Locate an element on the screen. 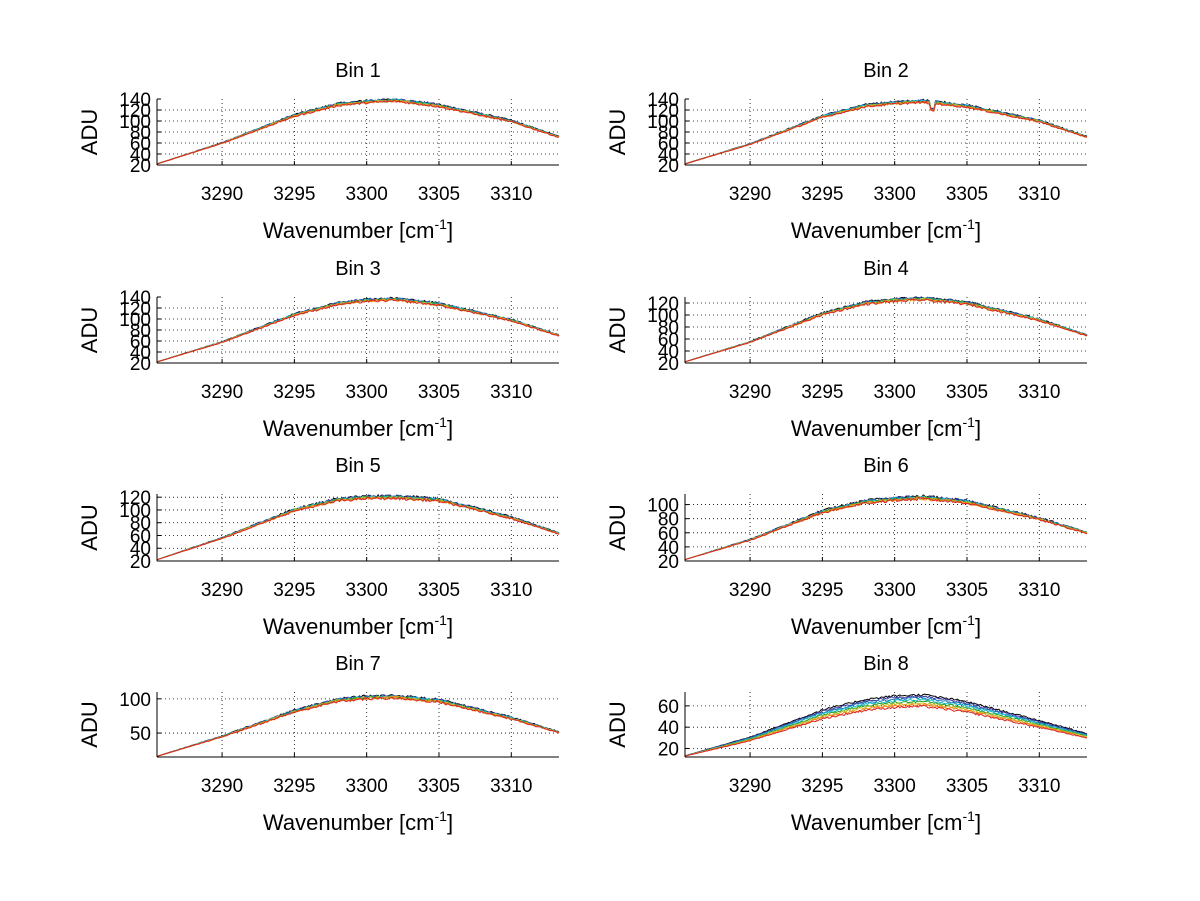 This screenshot has width=1200, height=901. subplot-title: Bin 5 is located at coordinates (358, 466).